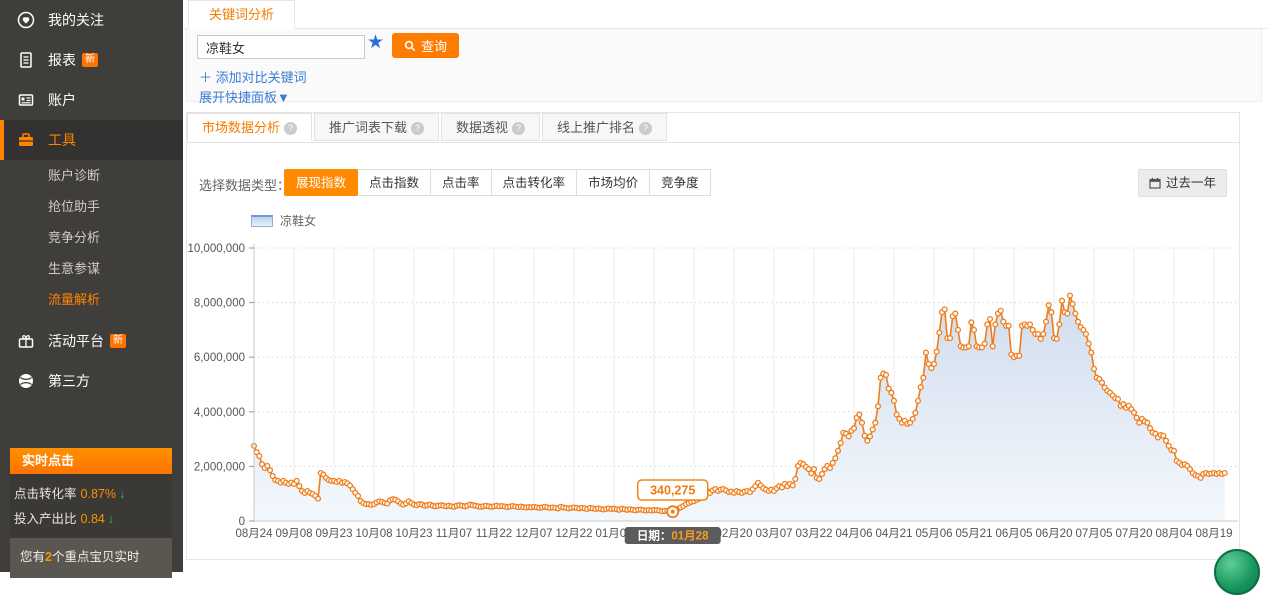 The image size is (1267, 595). I want to click on sidebar-item-label: 活动平台, so click(76, 341).